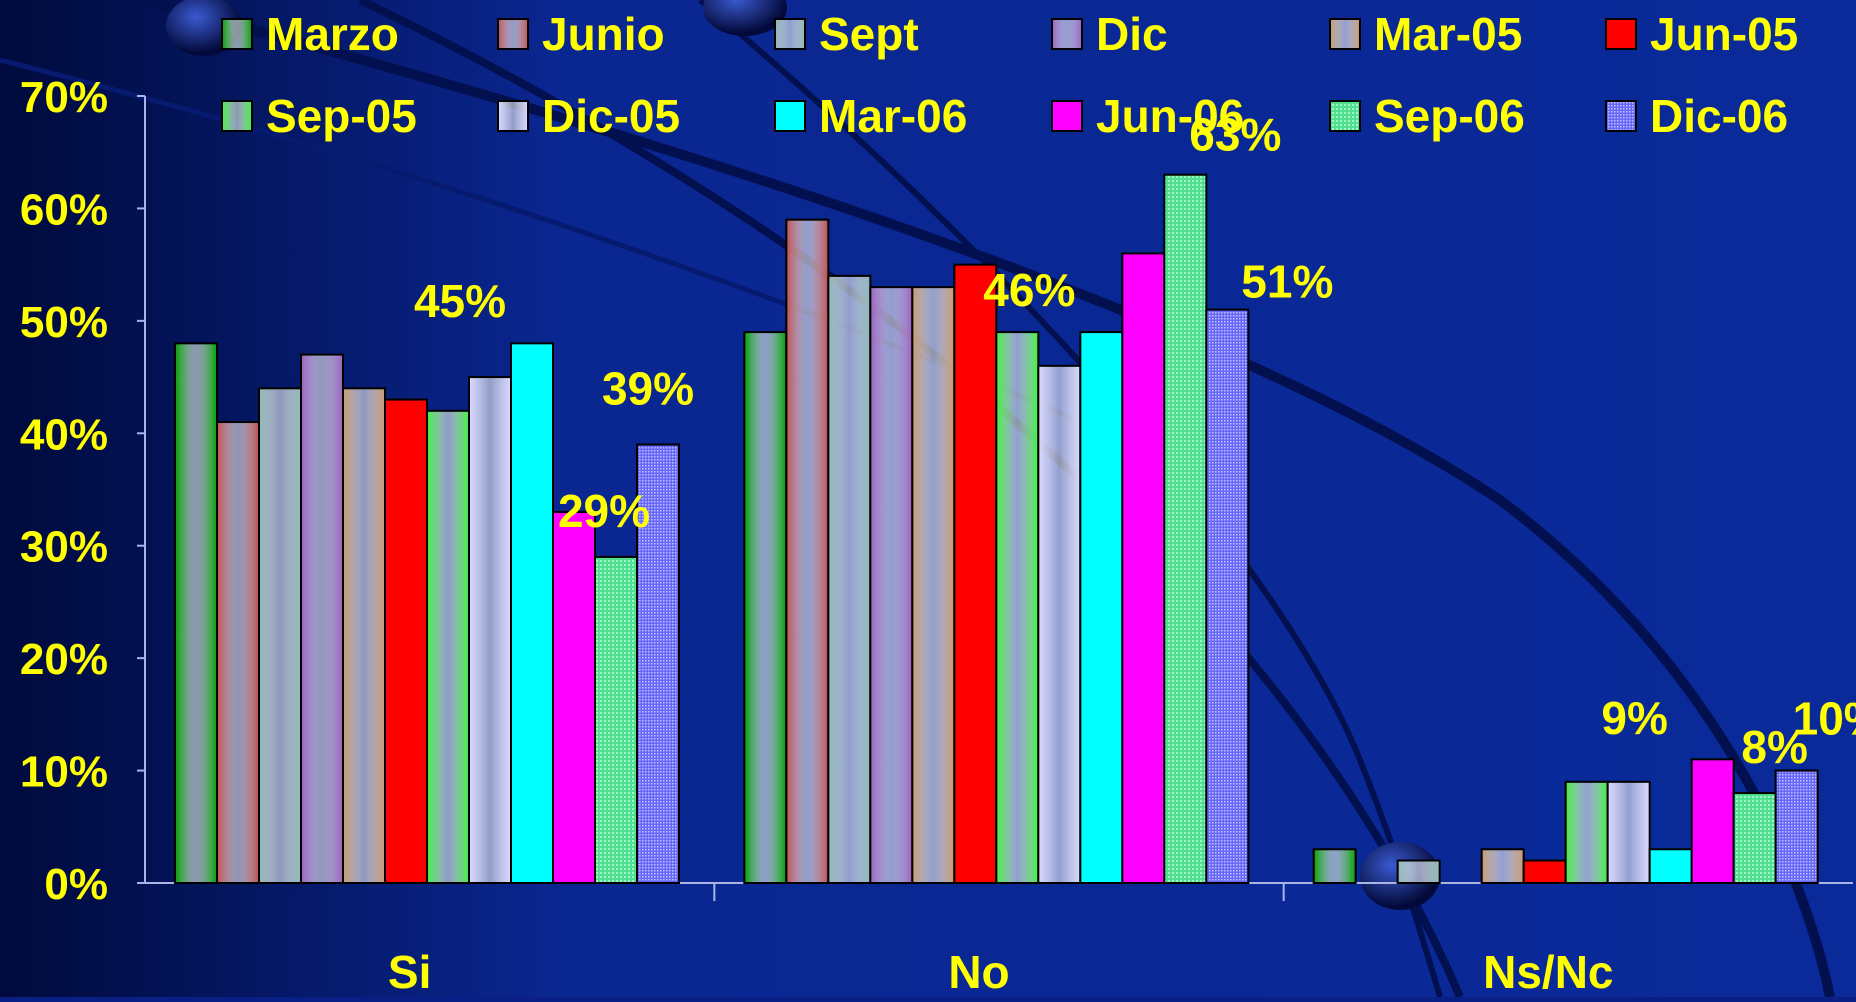  What do you see at coordinates (1449, 116) in the screenshot?
I see `legend-label: Sep-06` at bounding box center [1449, 116].